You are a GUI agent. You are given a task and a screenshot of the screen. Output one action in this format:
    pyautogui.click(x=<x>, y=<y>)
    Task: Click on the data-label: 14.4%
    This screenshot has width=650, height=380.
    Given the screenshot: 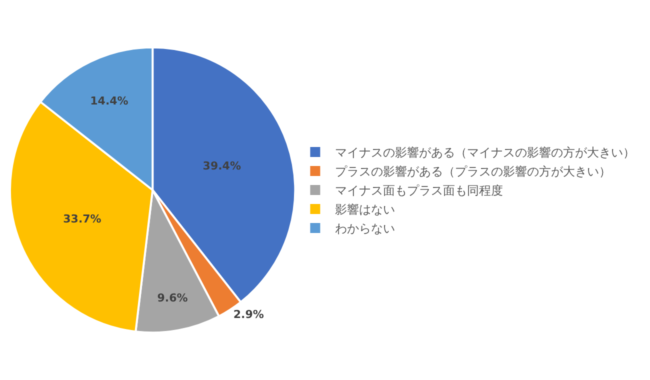 What is the action you would take?
    pyautogui.click(x=109, y=101)
    